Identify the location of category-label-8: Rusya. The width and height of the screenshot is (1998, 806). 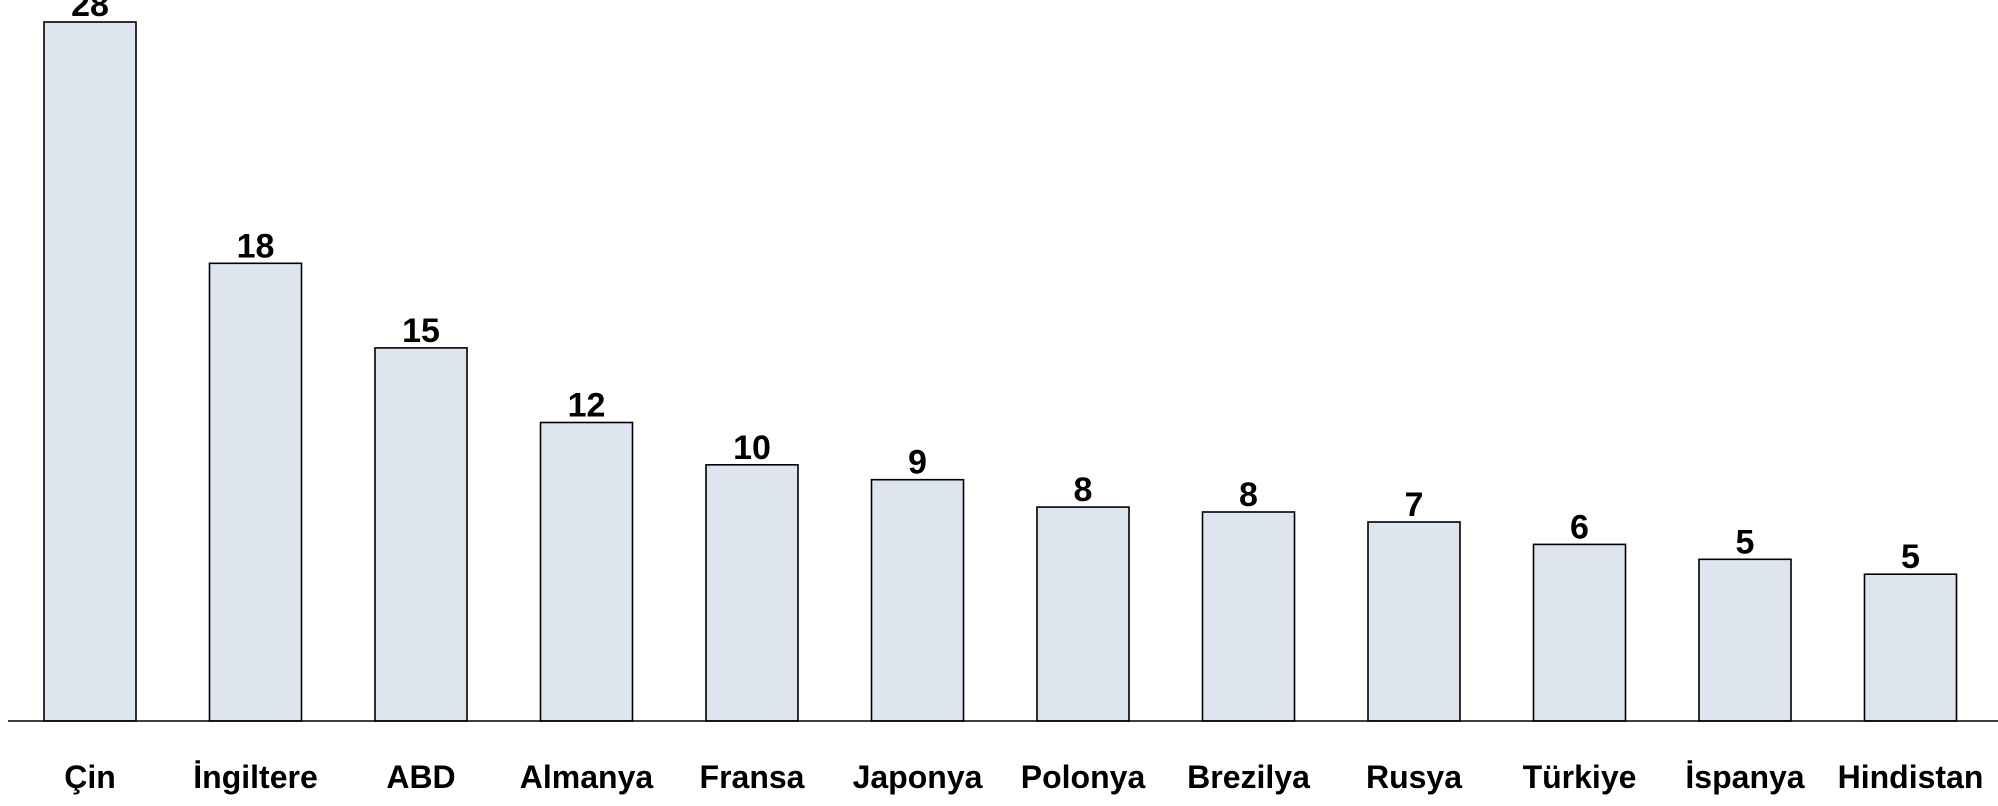
(1414, 777).